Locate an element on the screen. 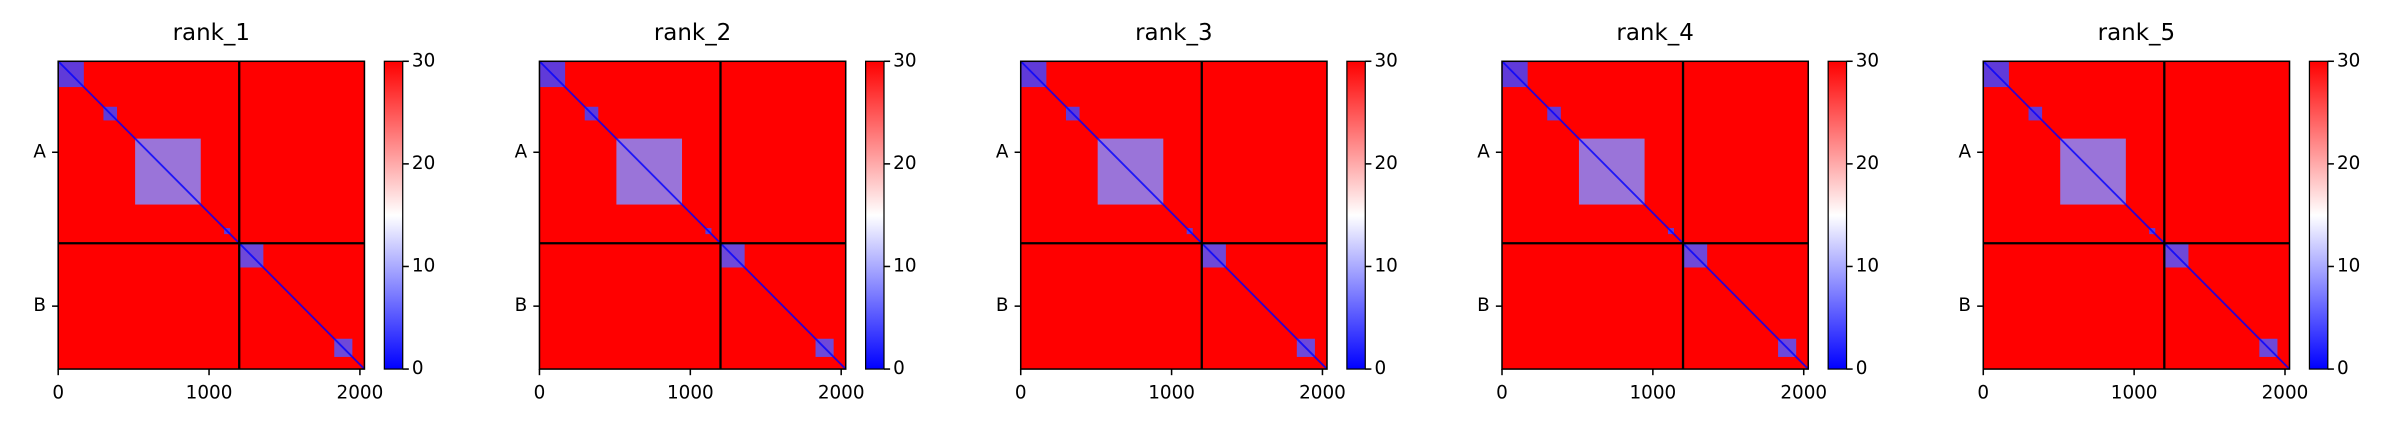 The width and height of the screenshot is (2401, 438). panel-title: rank_3 is located at coordinates (1173, 33).